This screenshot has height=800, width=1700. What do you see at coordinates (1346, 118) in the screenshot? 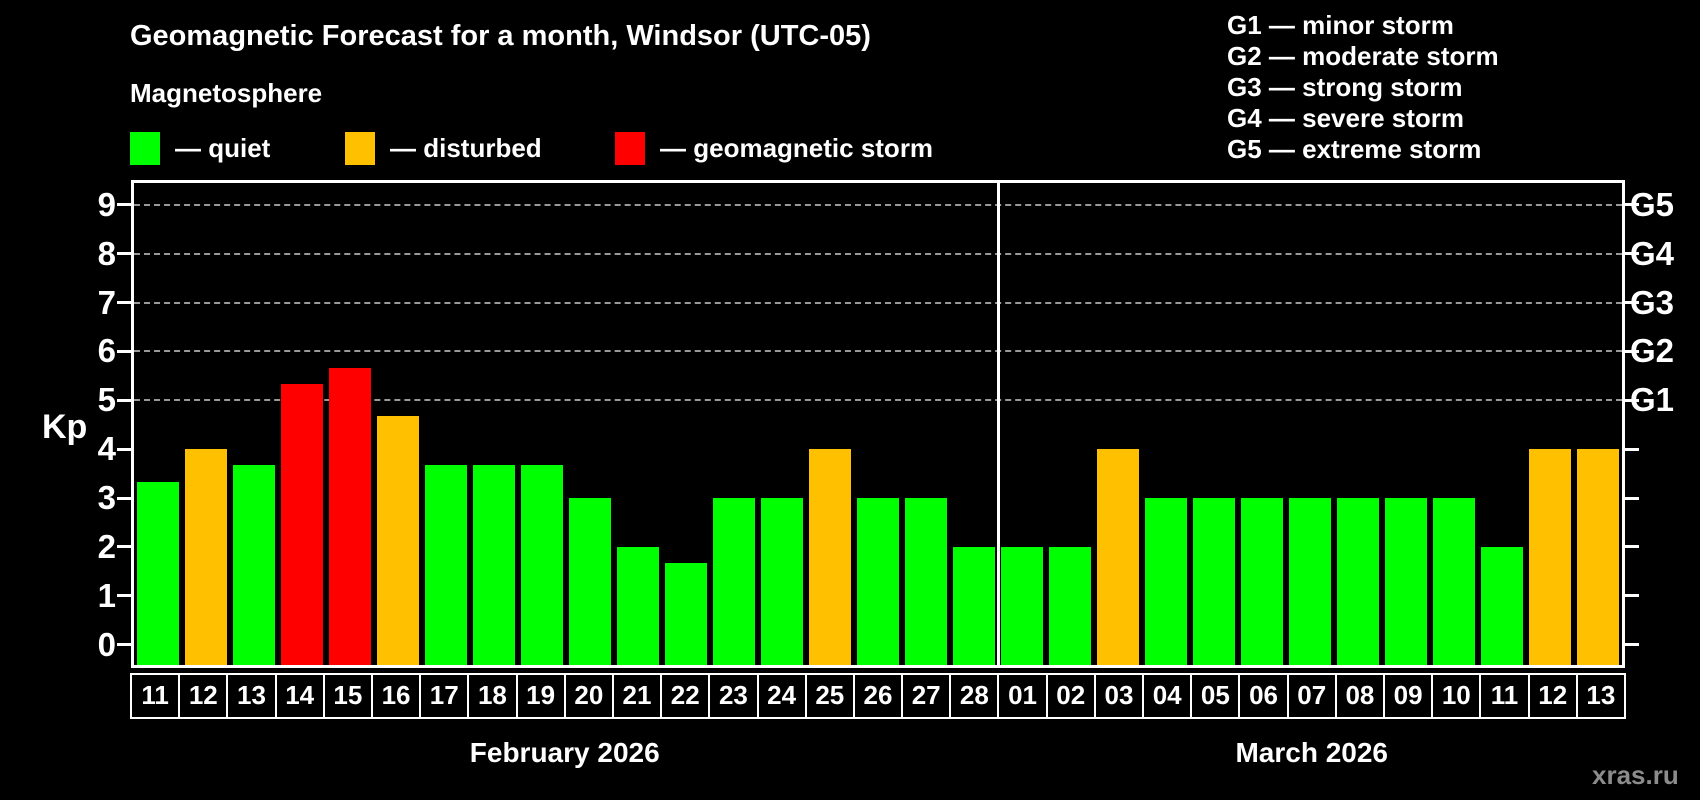
I see `g4-legend-line: G4 — severe storm` at bounding box center [1346, 118].